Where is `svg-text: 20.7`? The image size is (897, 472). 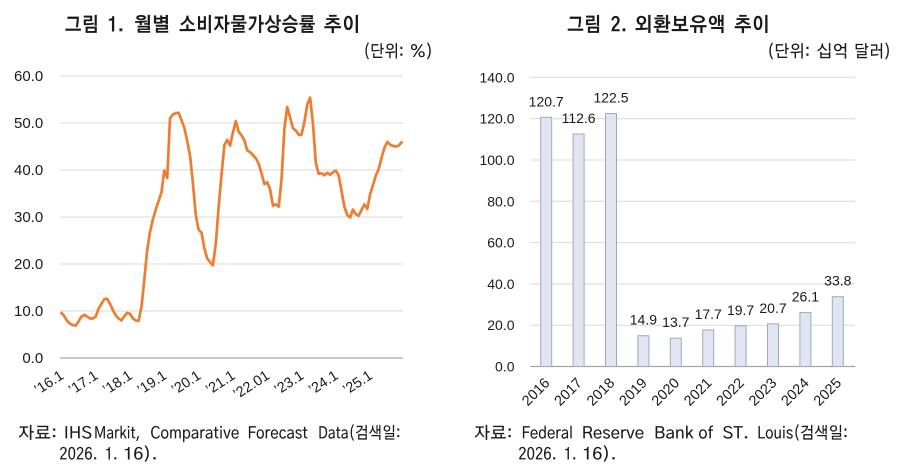 svg-text: 20.7 is located at coordinates (772, 308).